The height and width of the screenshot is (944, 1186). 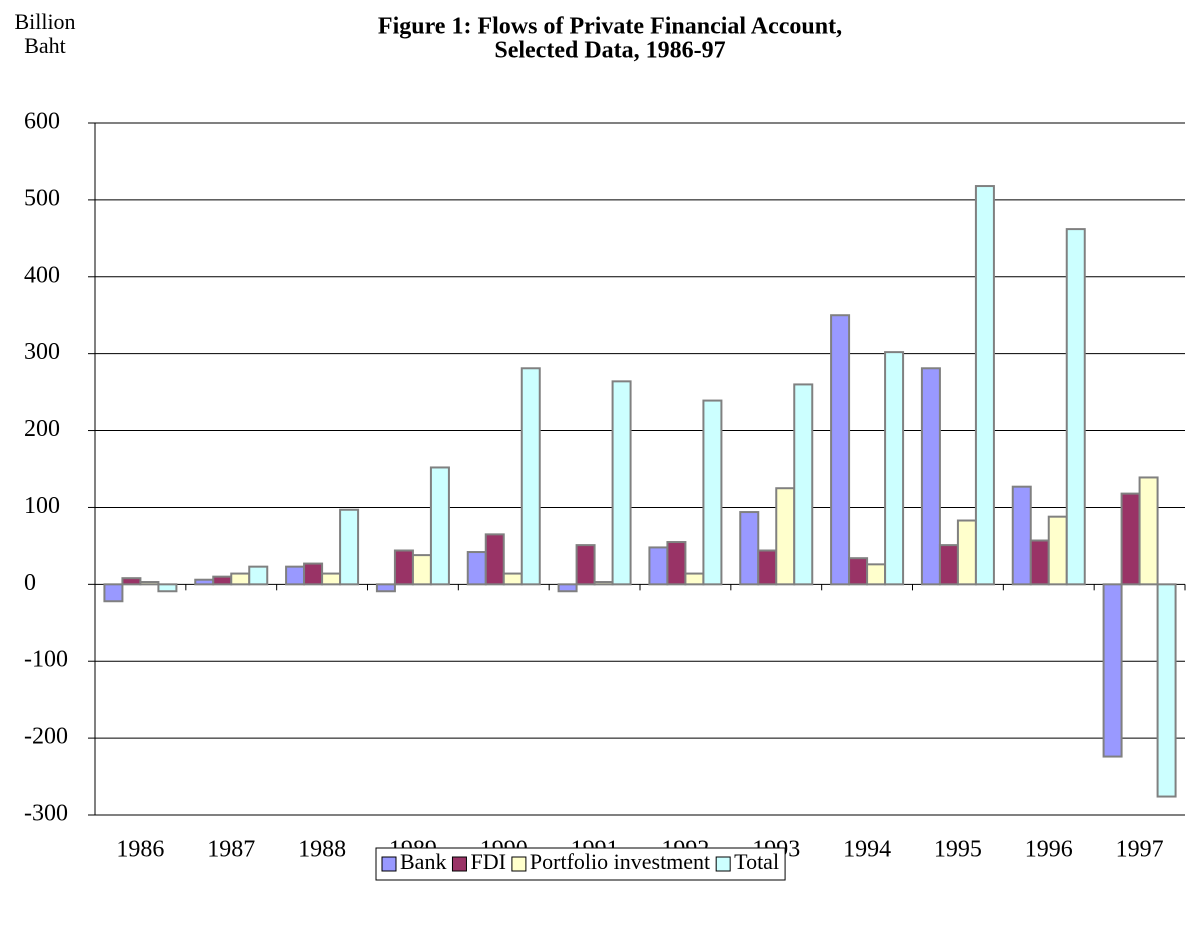 What do you see at coordinates (46, 737) in the screenshot?
I see `y-tick-label: -200` at bounding box center [46, 737].